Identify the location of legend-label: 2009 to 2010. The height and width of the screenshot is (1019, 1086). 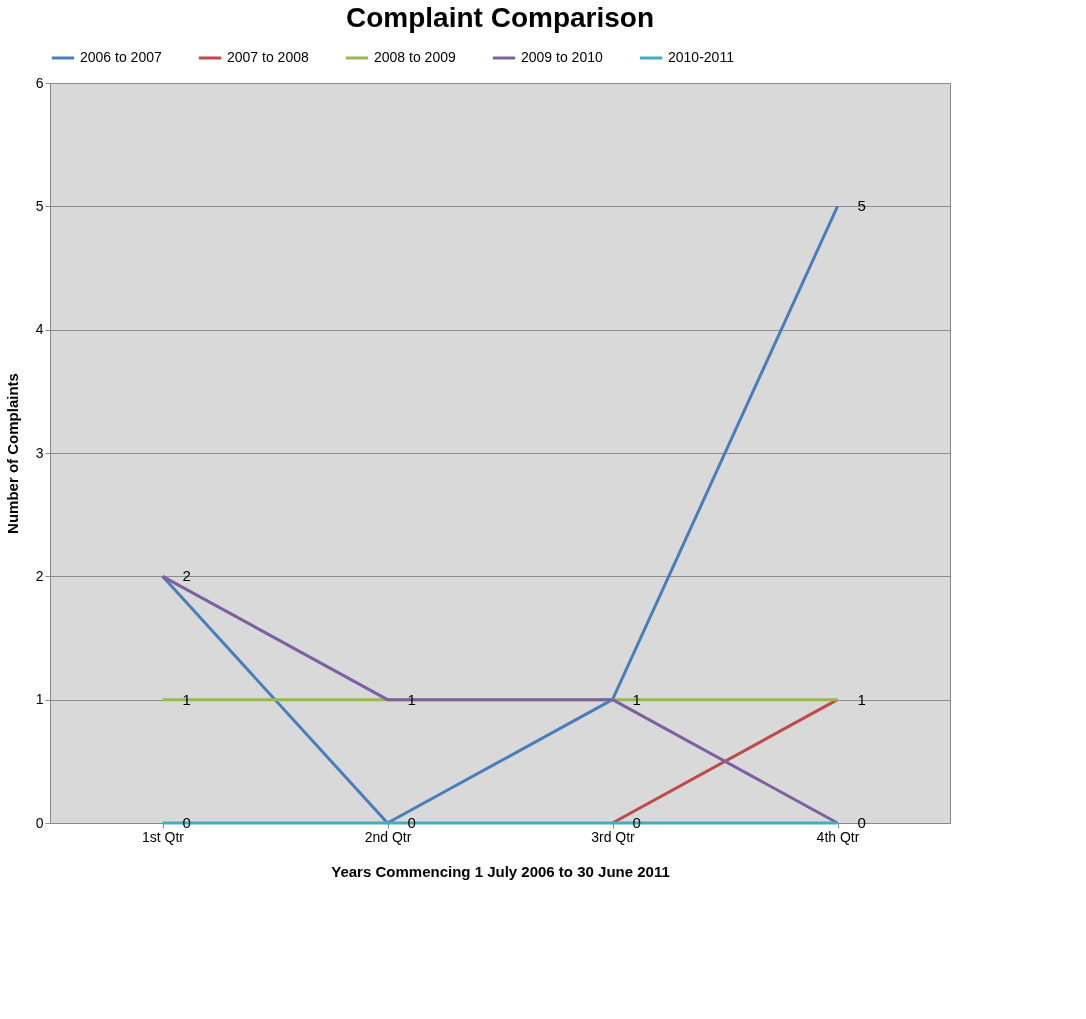
(562, 57).